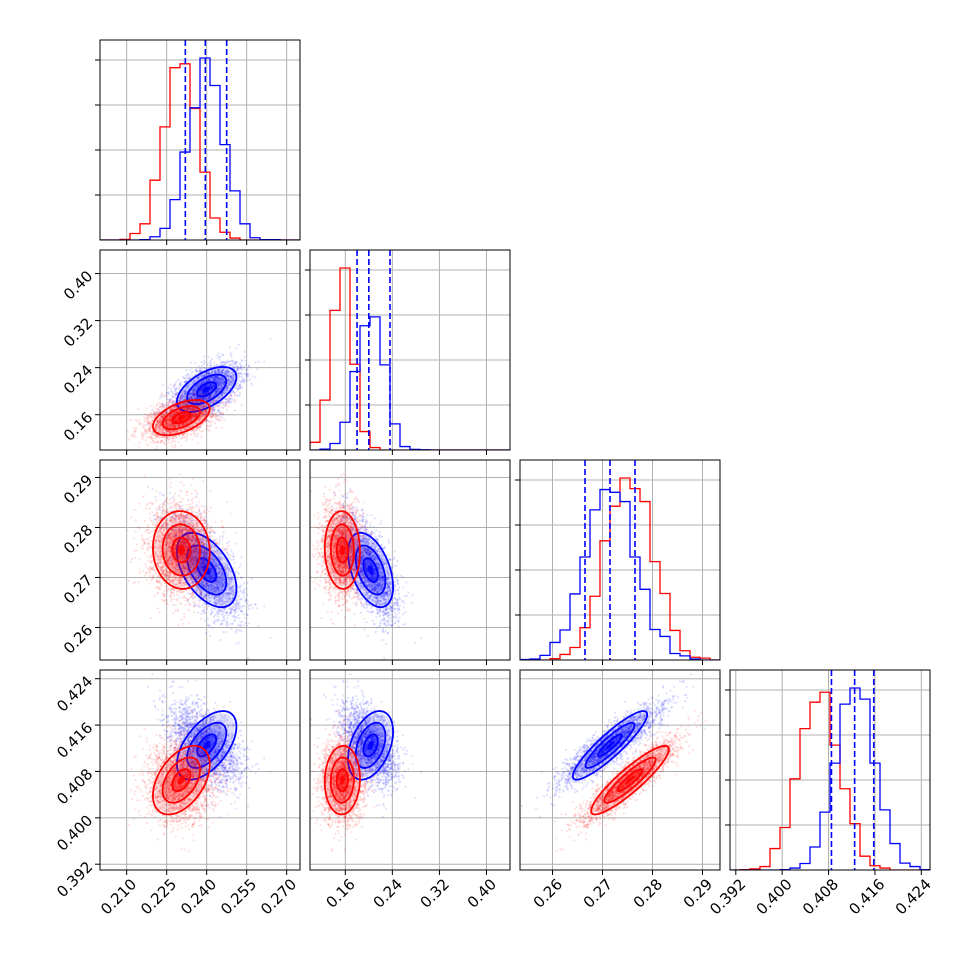 The image size is (970, 970). What do you see at coordinates (195, 401) in the screenshot?
I see `contour-layer` at bounding box center [195, 401].